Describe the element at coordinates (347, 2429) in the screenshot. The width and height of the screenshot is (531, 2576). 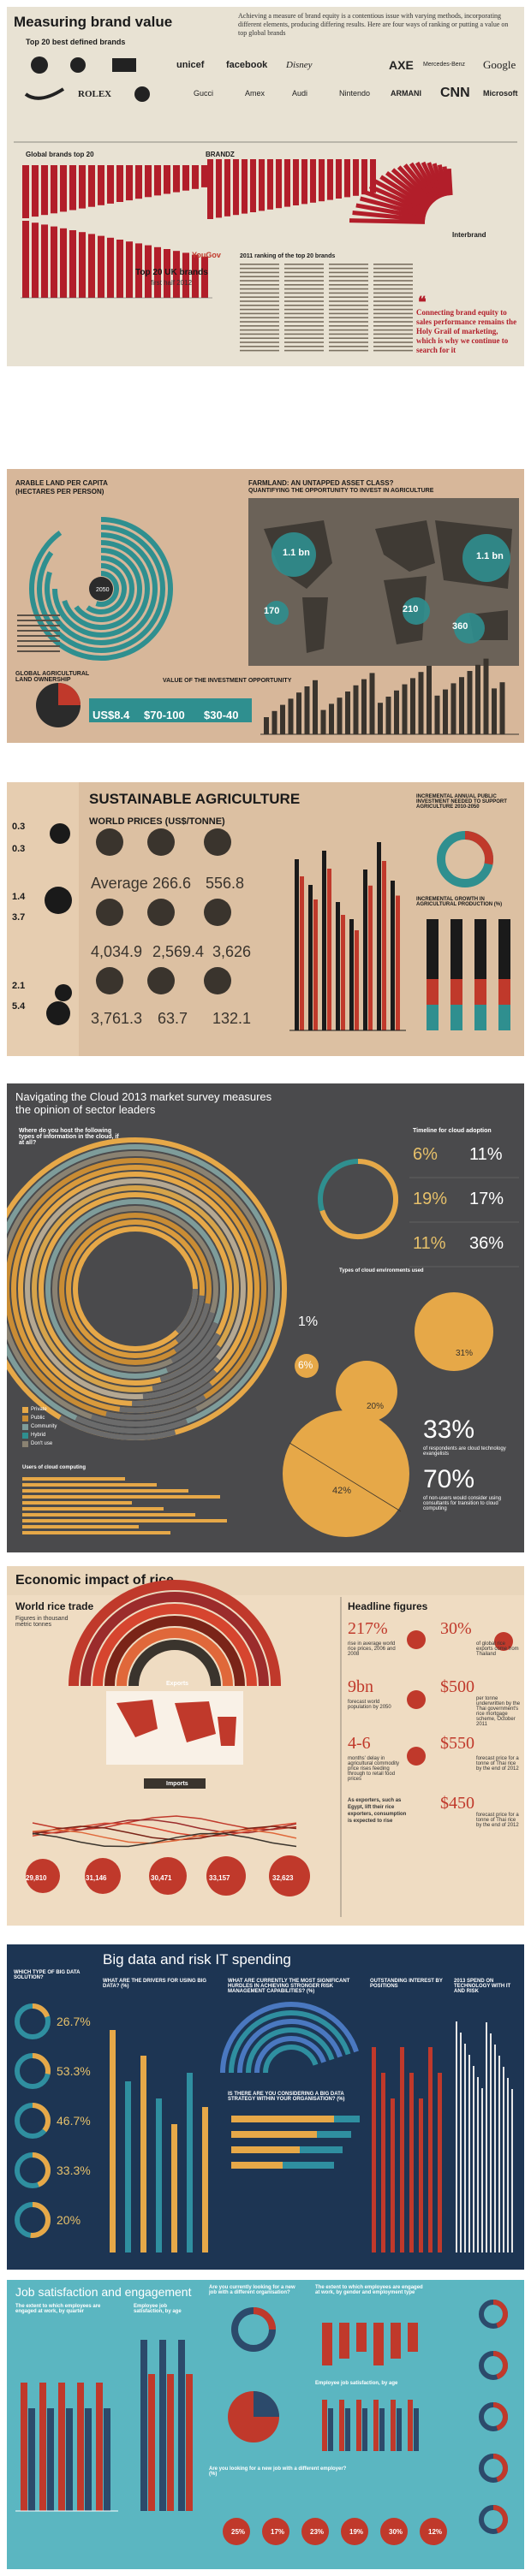
I see `job-sat-bar-navy` at that location.